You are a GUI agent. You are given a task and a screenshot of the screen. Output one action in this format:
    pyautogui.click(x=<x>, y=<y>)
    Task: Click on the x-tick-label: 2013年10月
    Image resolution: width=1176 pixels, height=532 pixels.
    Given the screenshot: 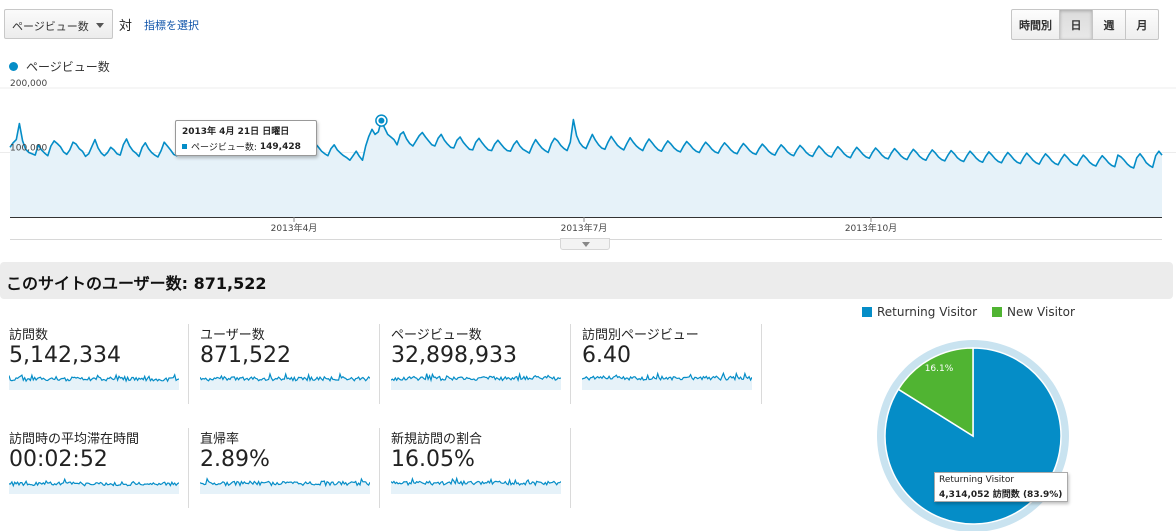 What is the action you would take?
    pyautogui.click(x=871, y=228)
    